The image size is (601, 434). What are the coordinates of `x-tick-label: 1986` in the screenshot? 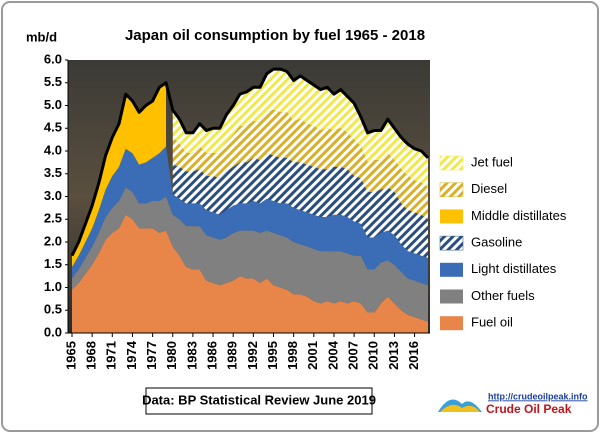 It's located at (211, 355).